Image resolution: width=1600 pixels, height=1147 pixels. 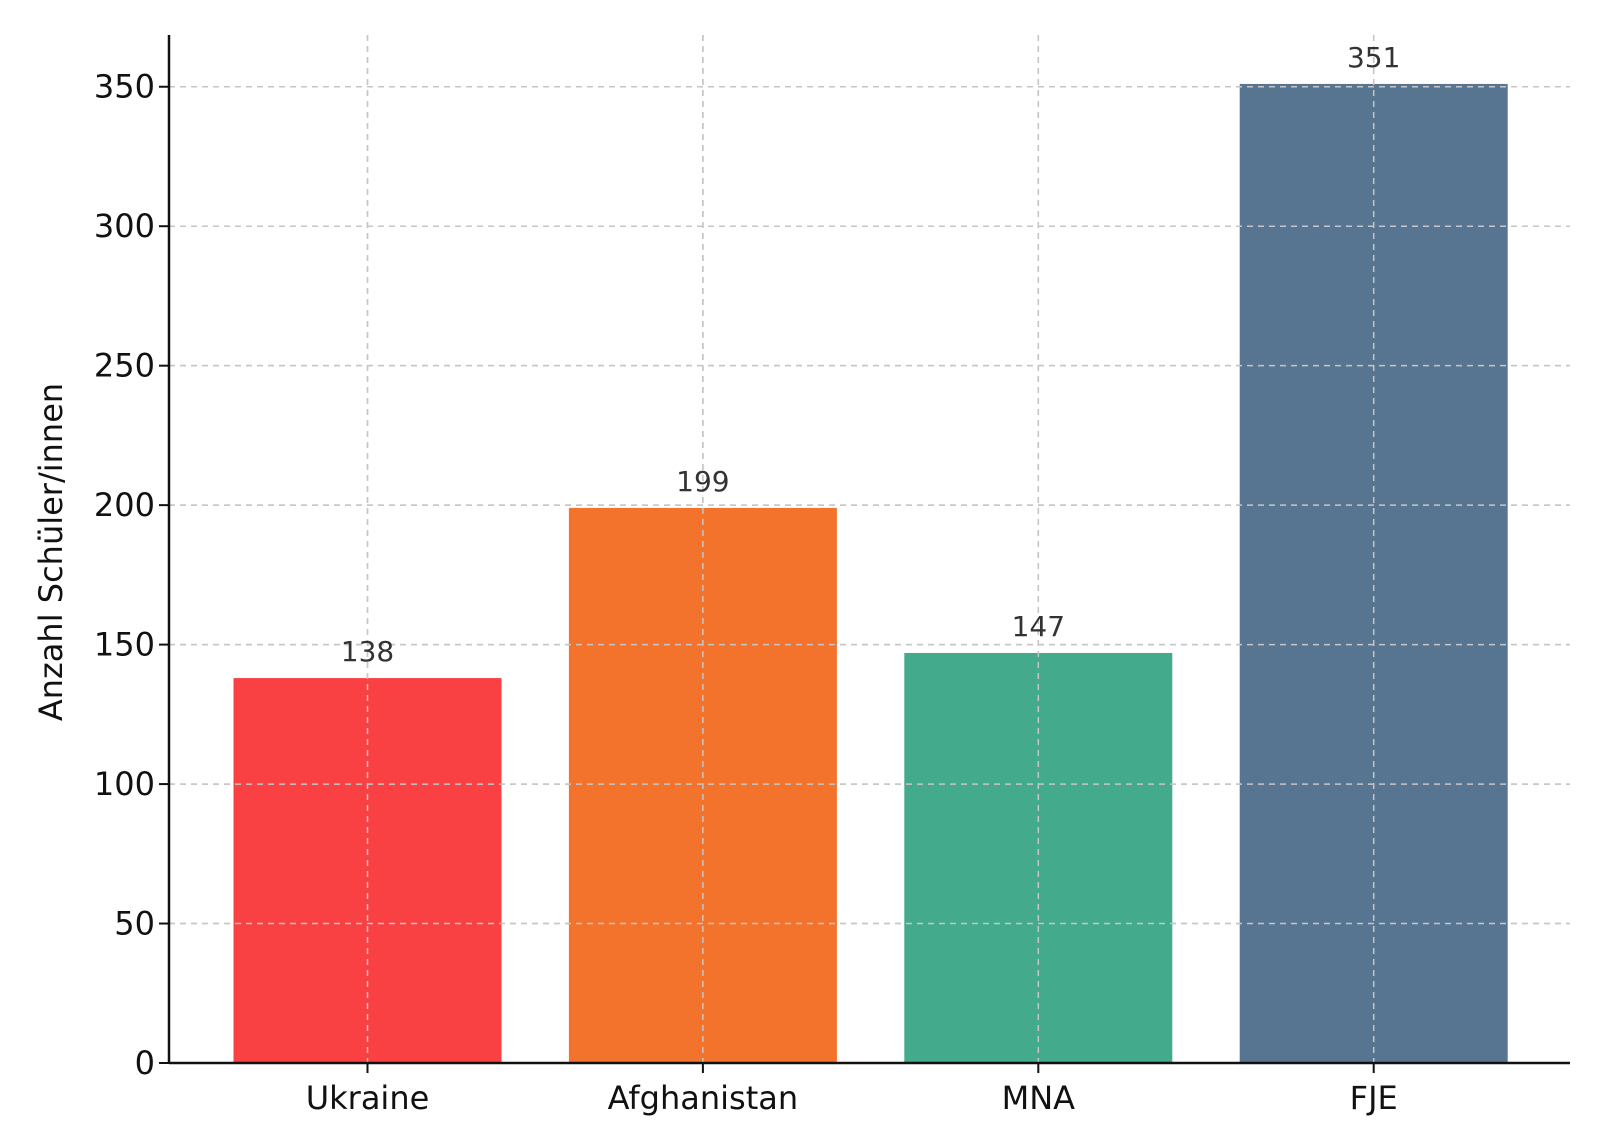 I want to click on y-tick-label: 150, so click(x=124, y=645).